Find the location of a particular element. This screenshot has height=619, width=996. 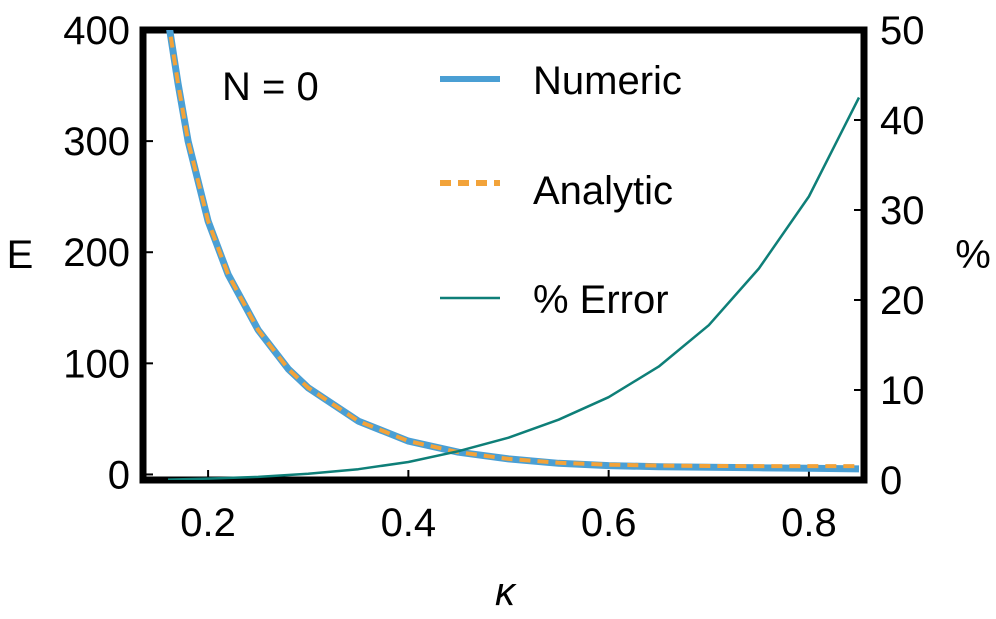

y-right-axis-title: % is located at coordinates (973, 255).